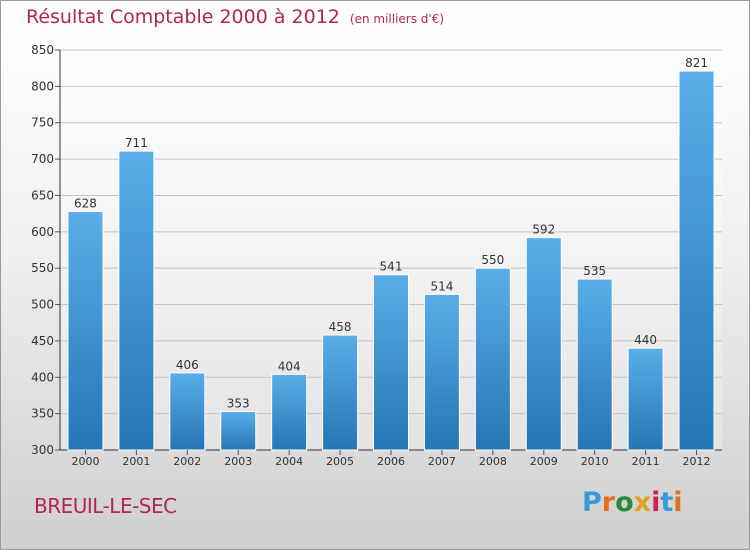  What do you see at coordinates (42, 414) in the screenshot?
I see `y-tick-label: 350` at bounding box center [42, 414].